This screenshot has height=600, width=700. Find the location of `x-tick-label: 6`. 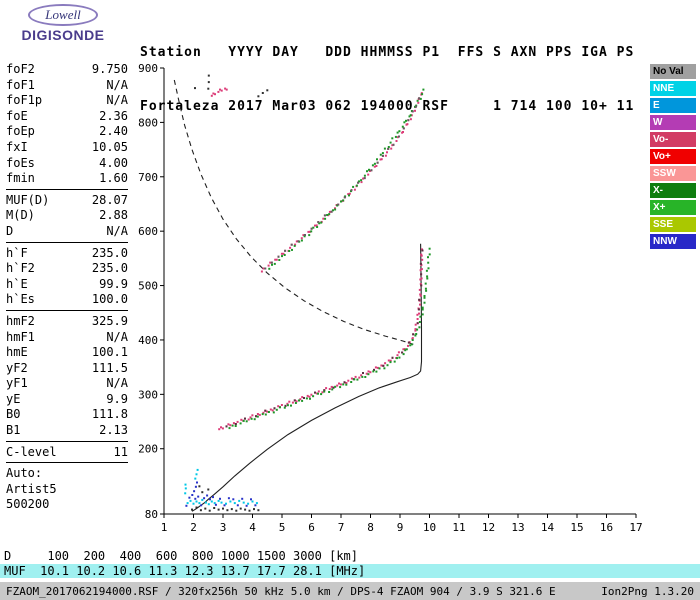

x-tick-label: 6 is located at coordinates (311, 527).